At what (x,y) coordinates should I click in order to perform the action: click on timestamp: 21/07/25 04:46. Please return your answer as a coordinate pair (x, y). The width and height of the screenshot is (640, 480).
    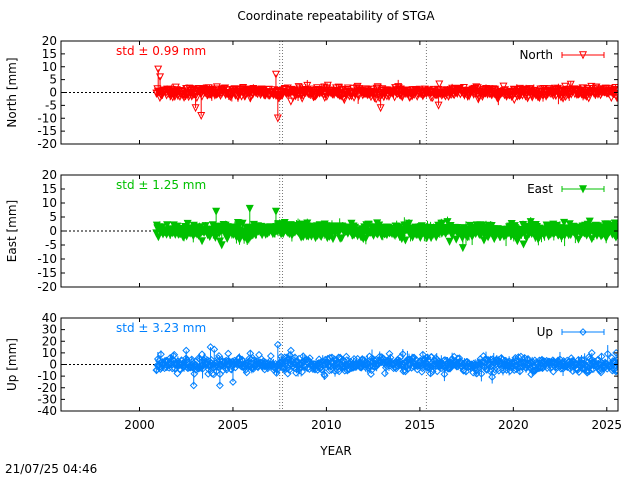
    Looking at the image, I should click on (51, 469).